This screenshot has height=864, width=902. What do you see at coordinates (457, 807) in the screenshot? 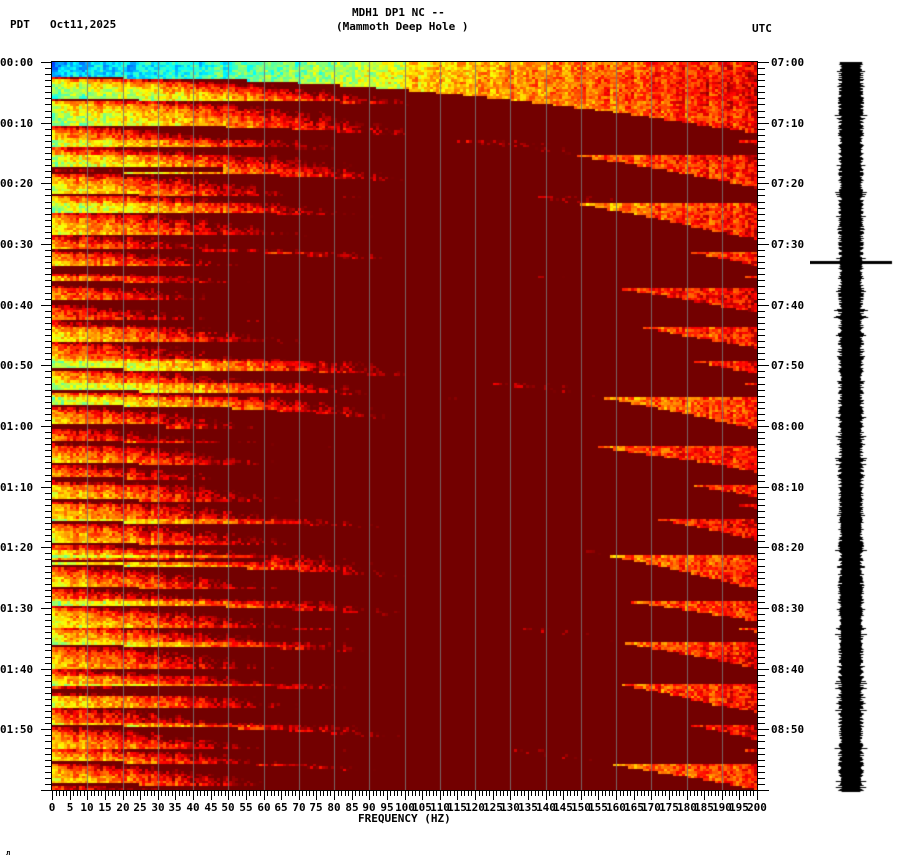
I see `freq-tick-label: 115` at bounding box center [457, 807].